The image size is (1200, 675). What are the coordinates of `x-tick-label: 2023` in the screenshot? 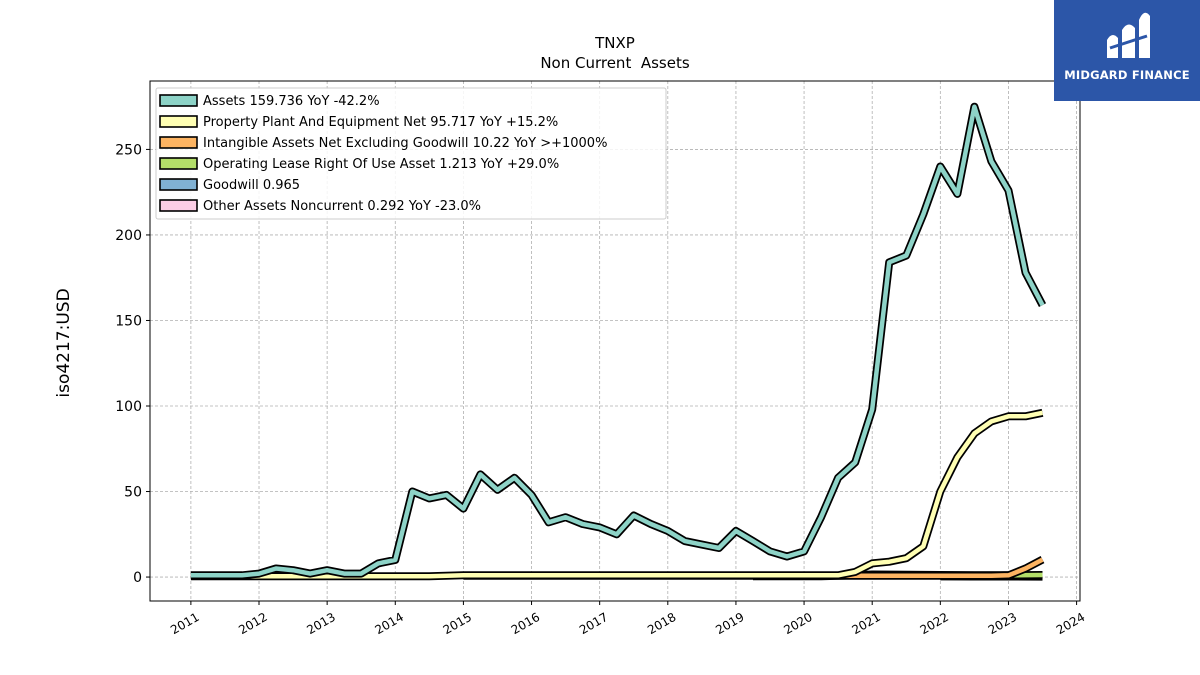 It's located at (1002, 623).